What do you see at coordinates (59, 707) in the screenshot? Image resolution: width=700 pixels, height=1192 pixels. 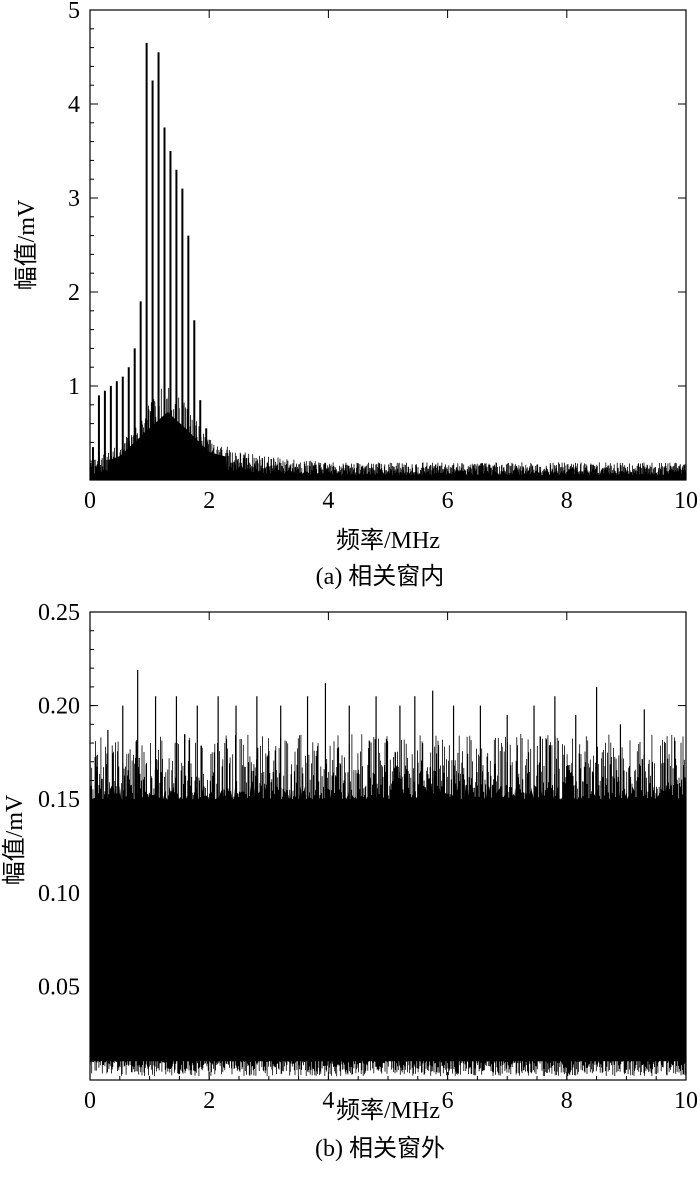 I see `chart-b-y-tick-label: 0.20` at bounding box center [59, 707].